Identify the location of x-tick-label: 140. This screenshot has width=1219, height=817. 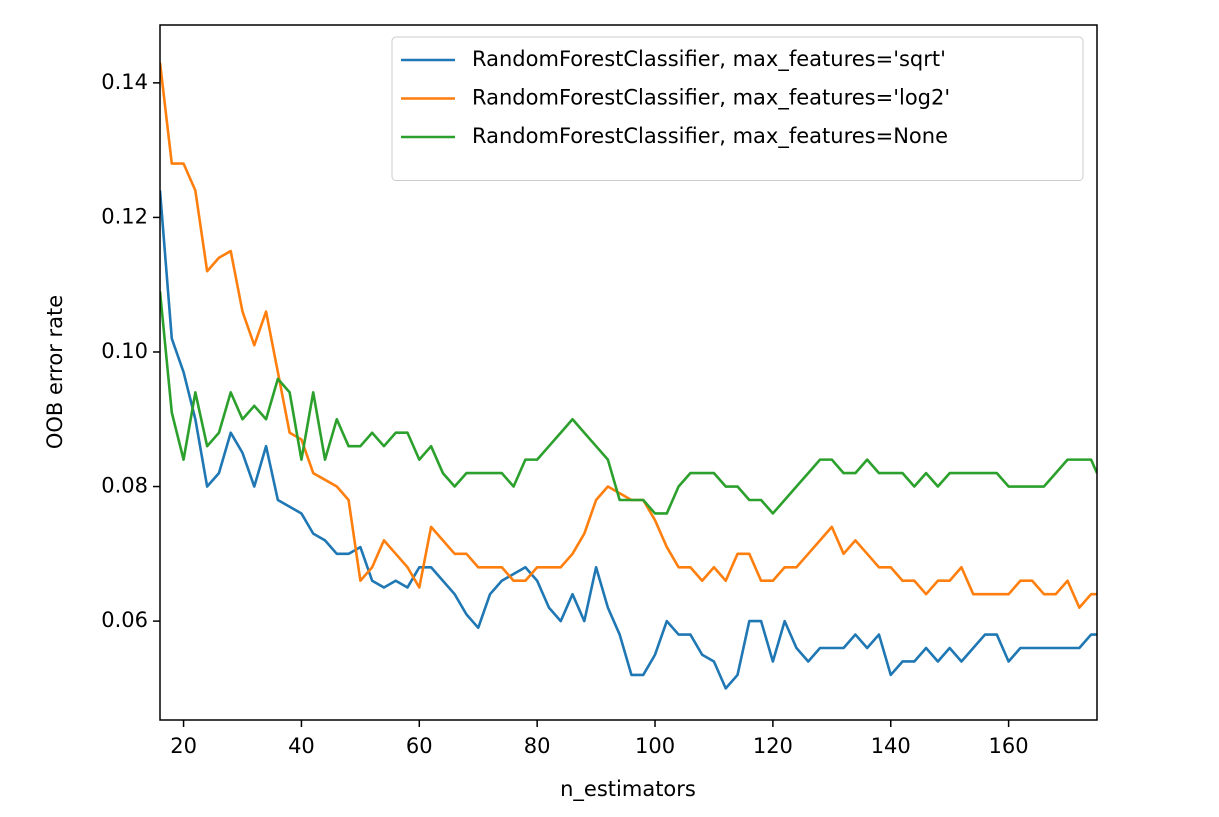
(891, 746).